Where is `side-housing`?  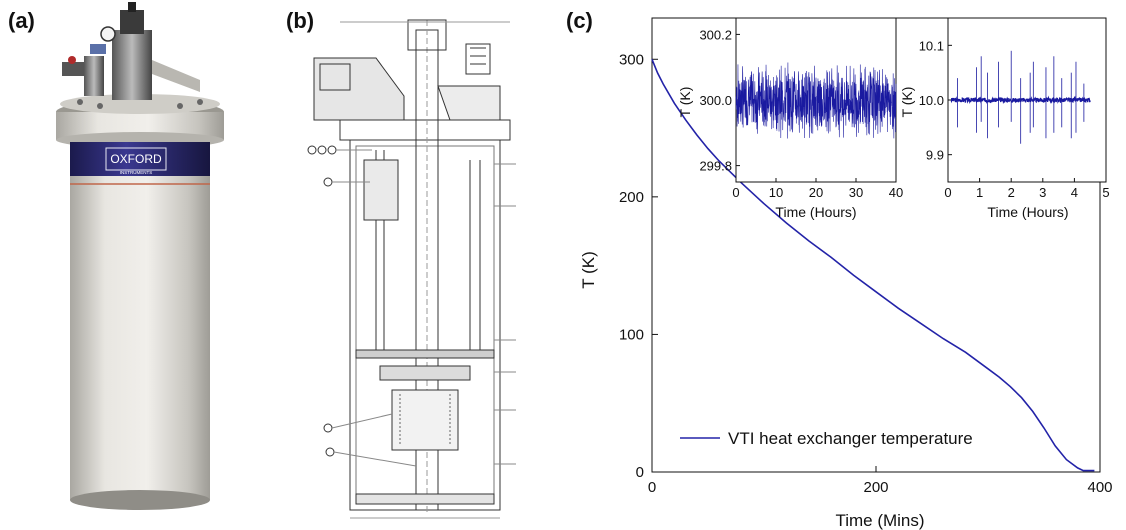 side-housing is located at coordinates (359, 89).